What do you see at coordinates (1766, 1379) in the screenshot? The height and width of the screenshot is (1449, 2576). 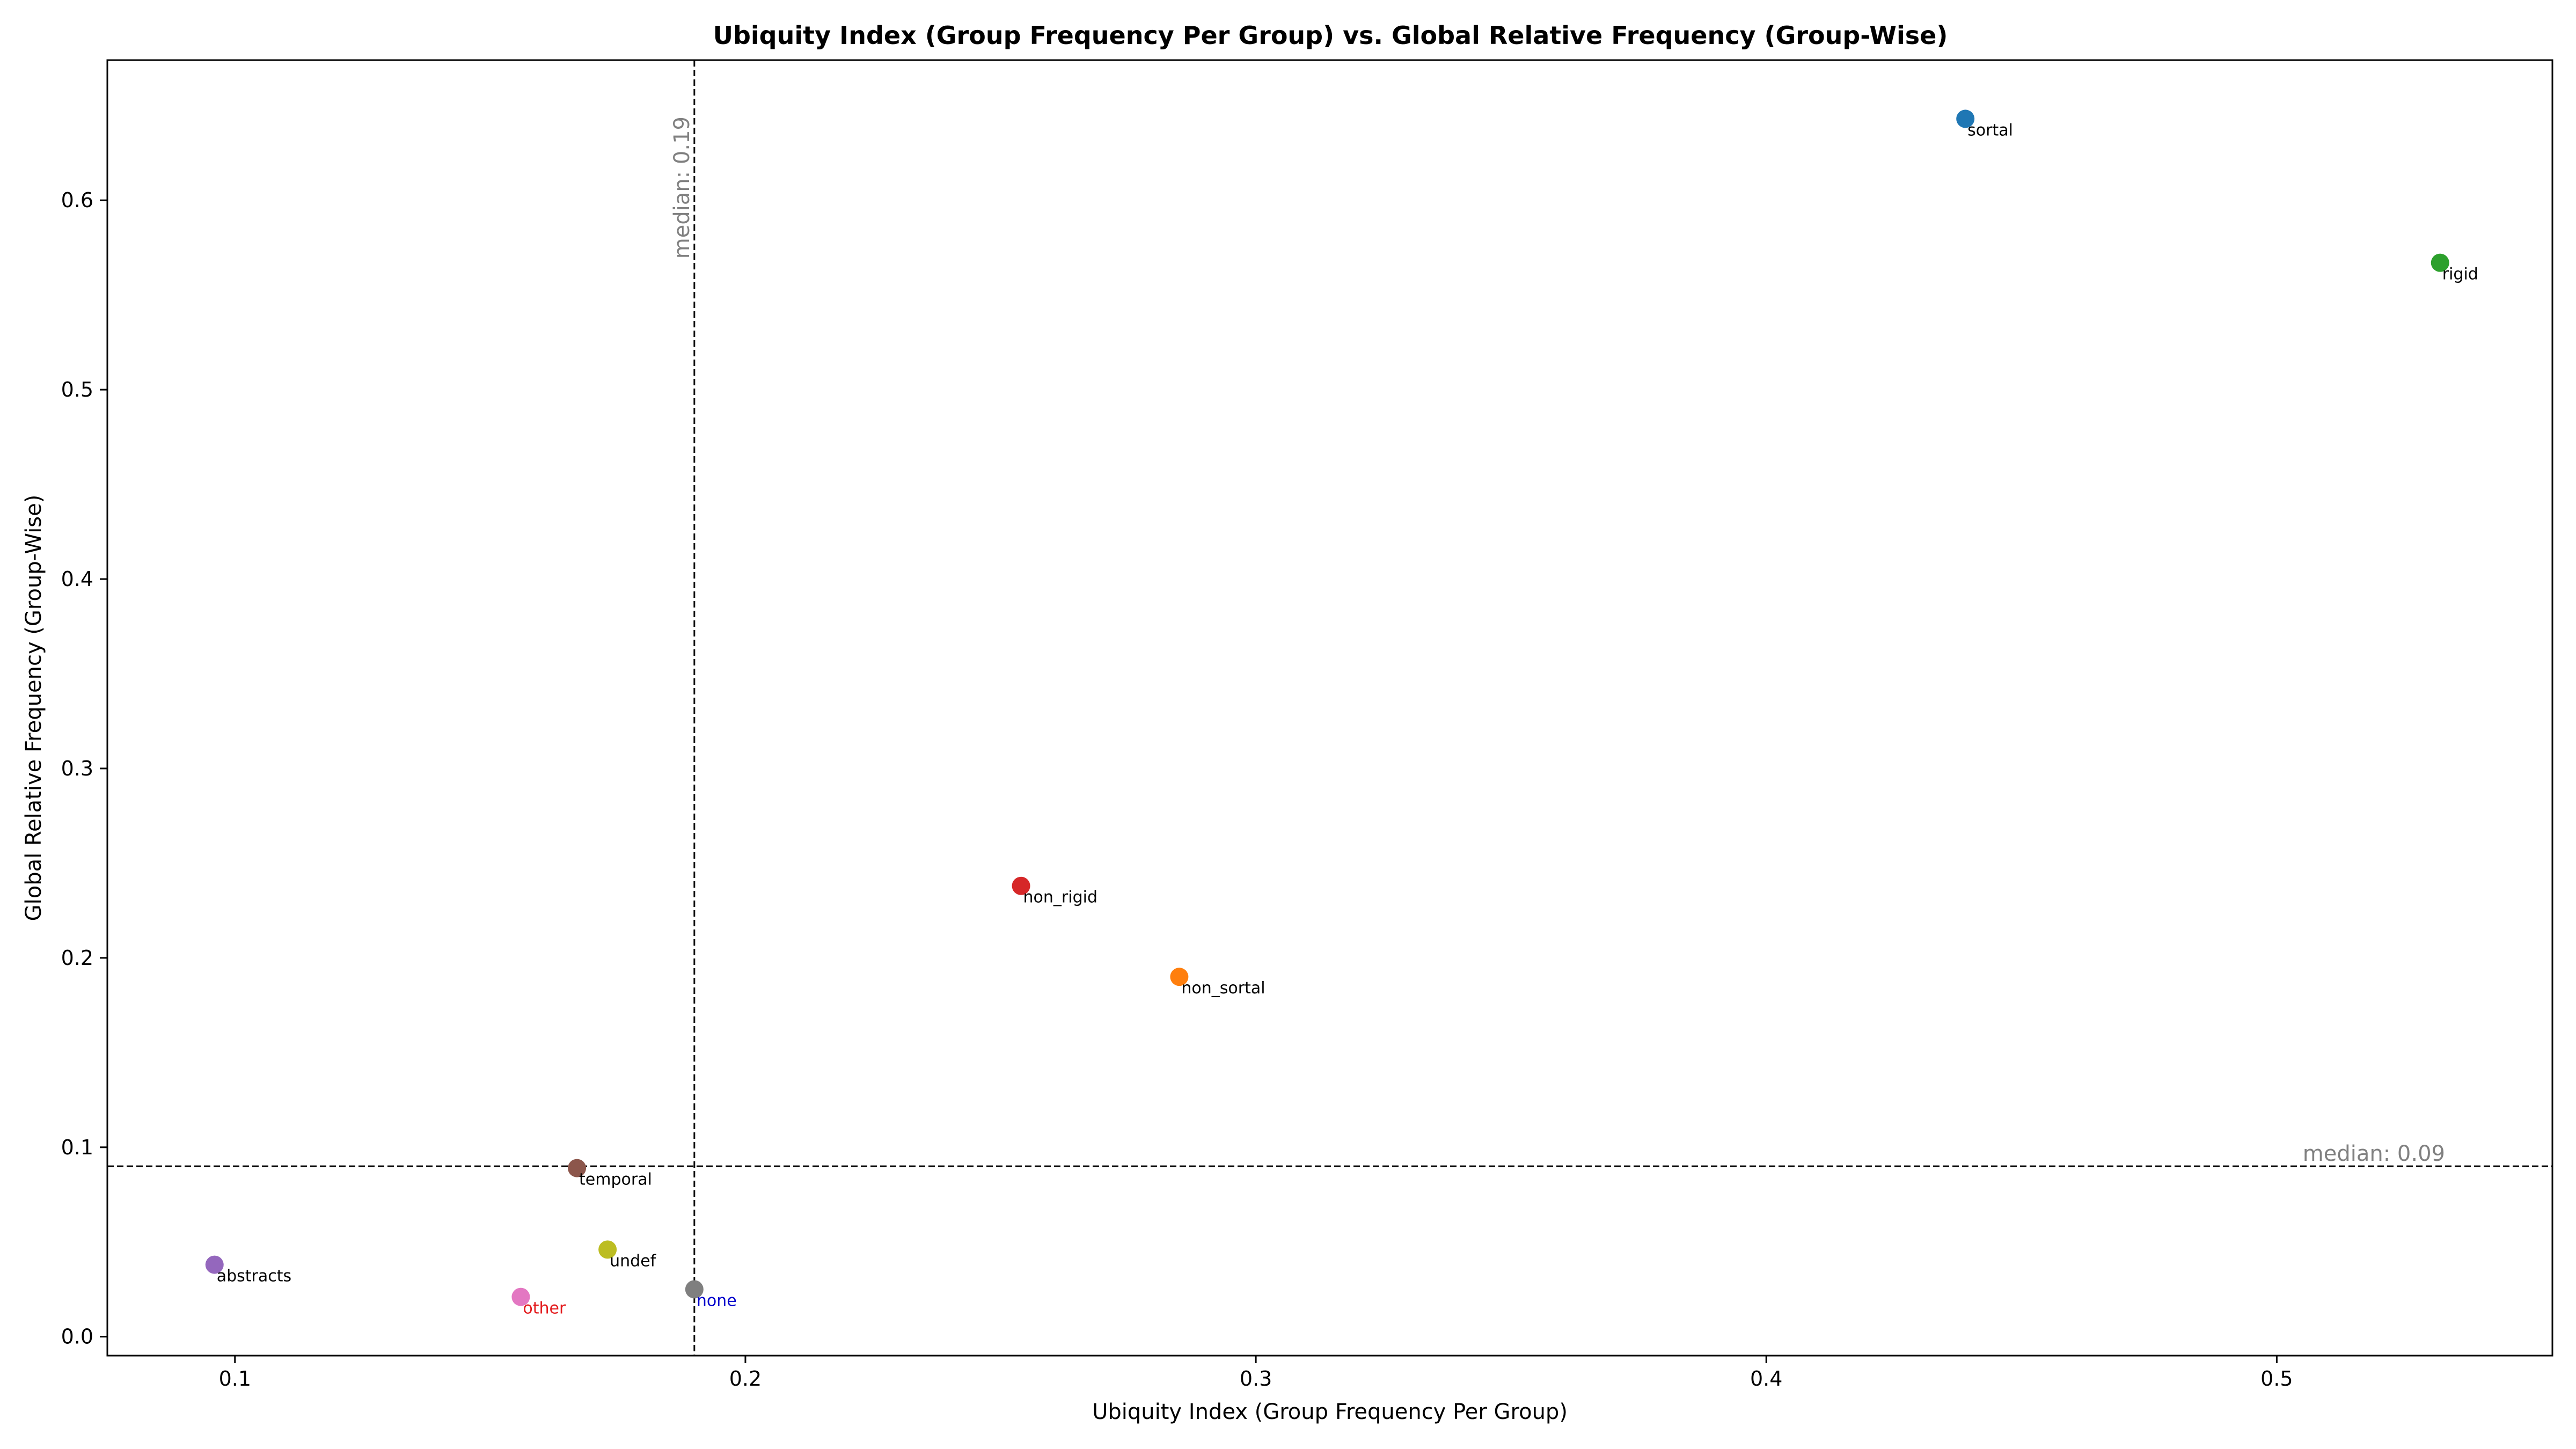 I see `x-tick-label: 0.4` at bounding box center [1766, 1379].